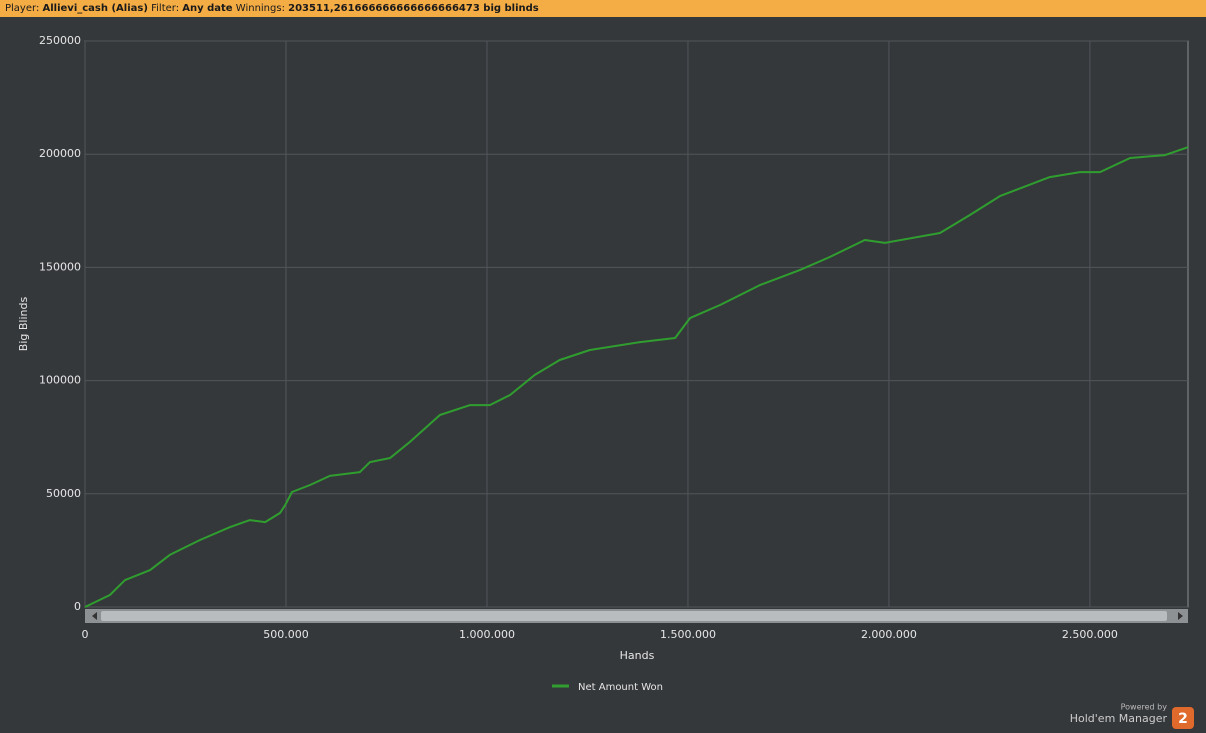 This screenshot has height=733, width=1206. What do you see at coordinates (889, 634) in the screenshot?
I see `x-tick-label: 2.000.000` at bounding box center [889, 634].